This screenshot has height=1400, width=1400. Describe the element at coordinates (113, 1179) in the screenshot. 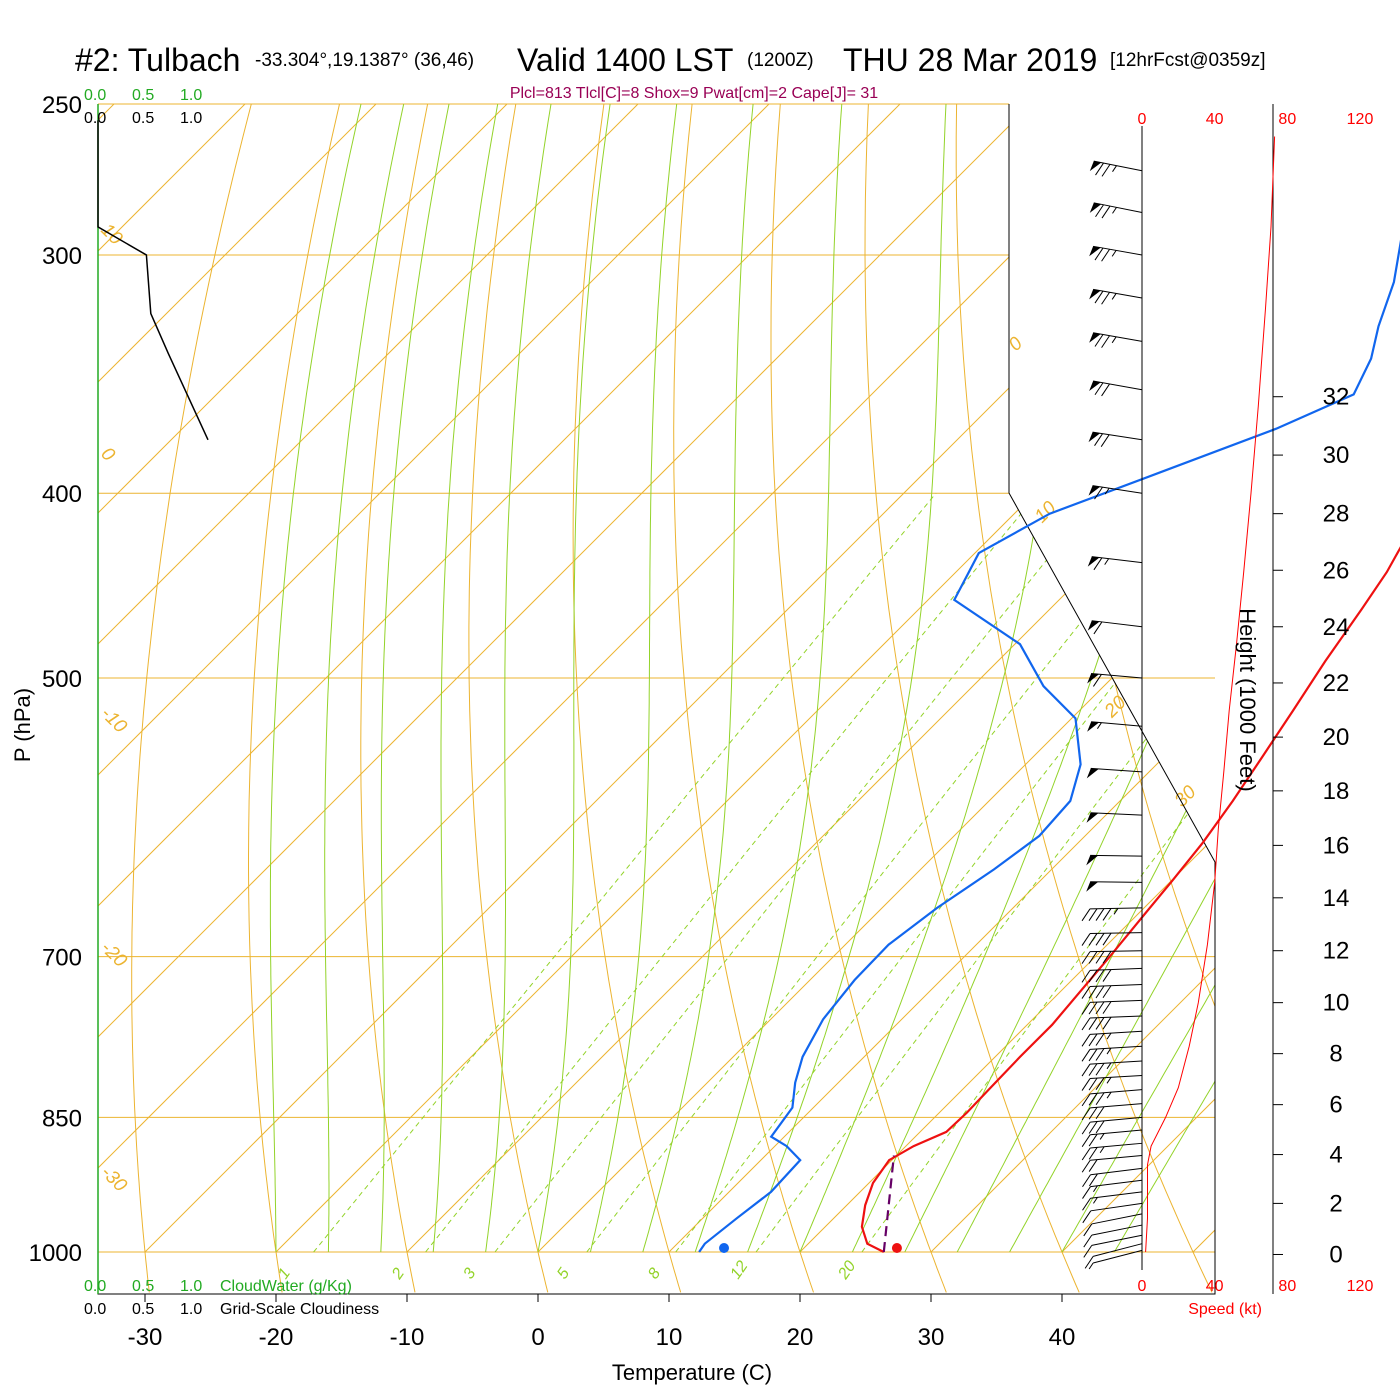

I see `isotherm-label: -30` at that location.